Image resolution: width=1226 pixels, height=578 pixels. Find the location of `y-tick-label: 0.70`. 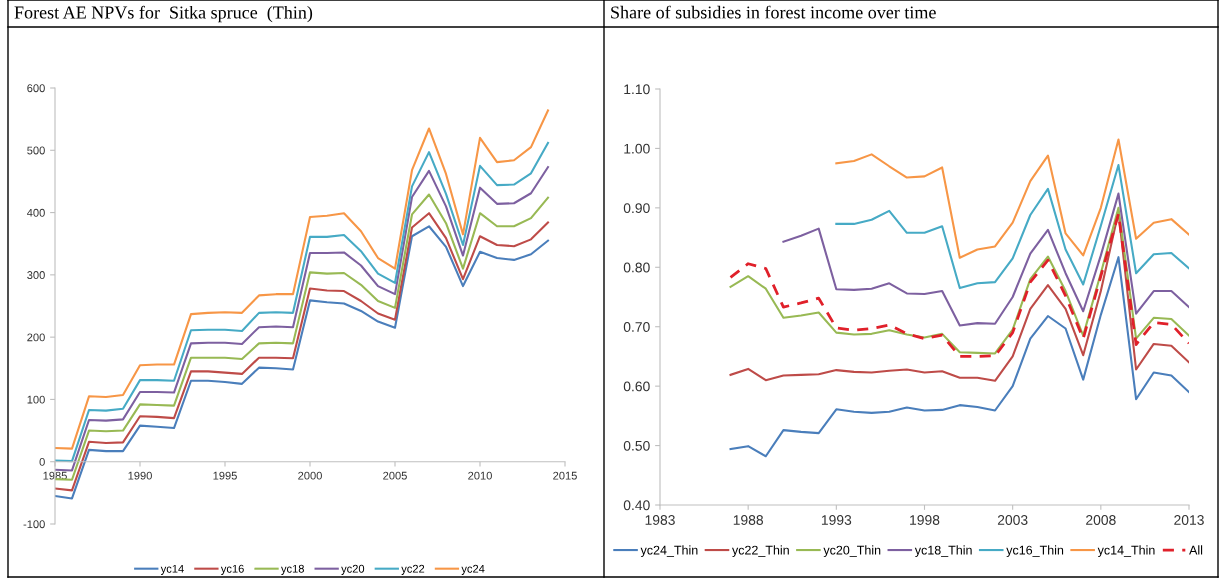

y-tick-label: 0.70 is located at coordinates (636, 327).